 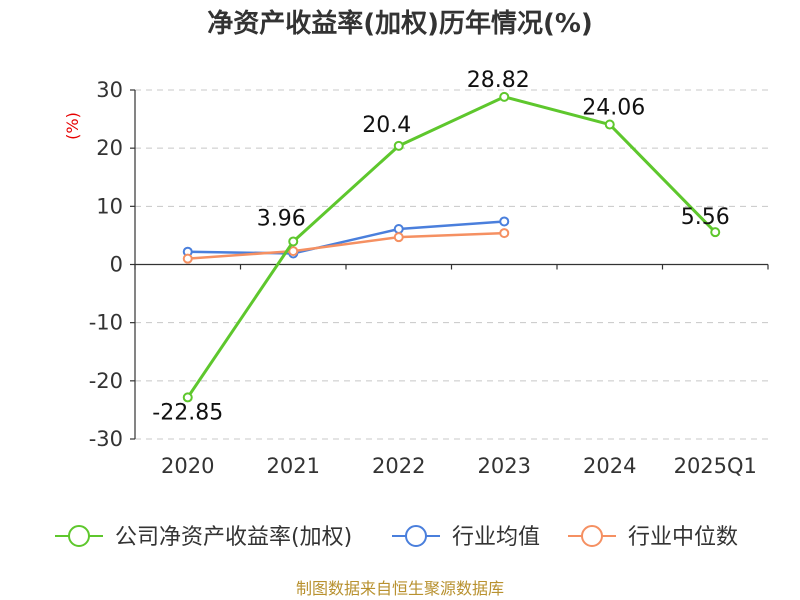 I want to click on x-tick-label-1: 2021, so click(x=293, y=466).